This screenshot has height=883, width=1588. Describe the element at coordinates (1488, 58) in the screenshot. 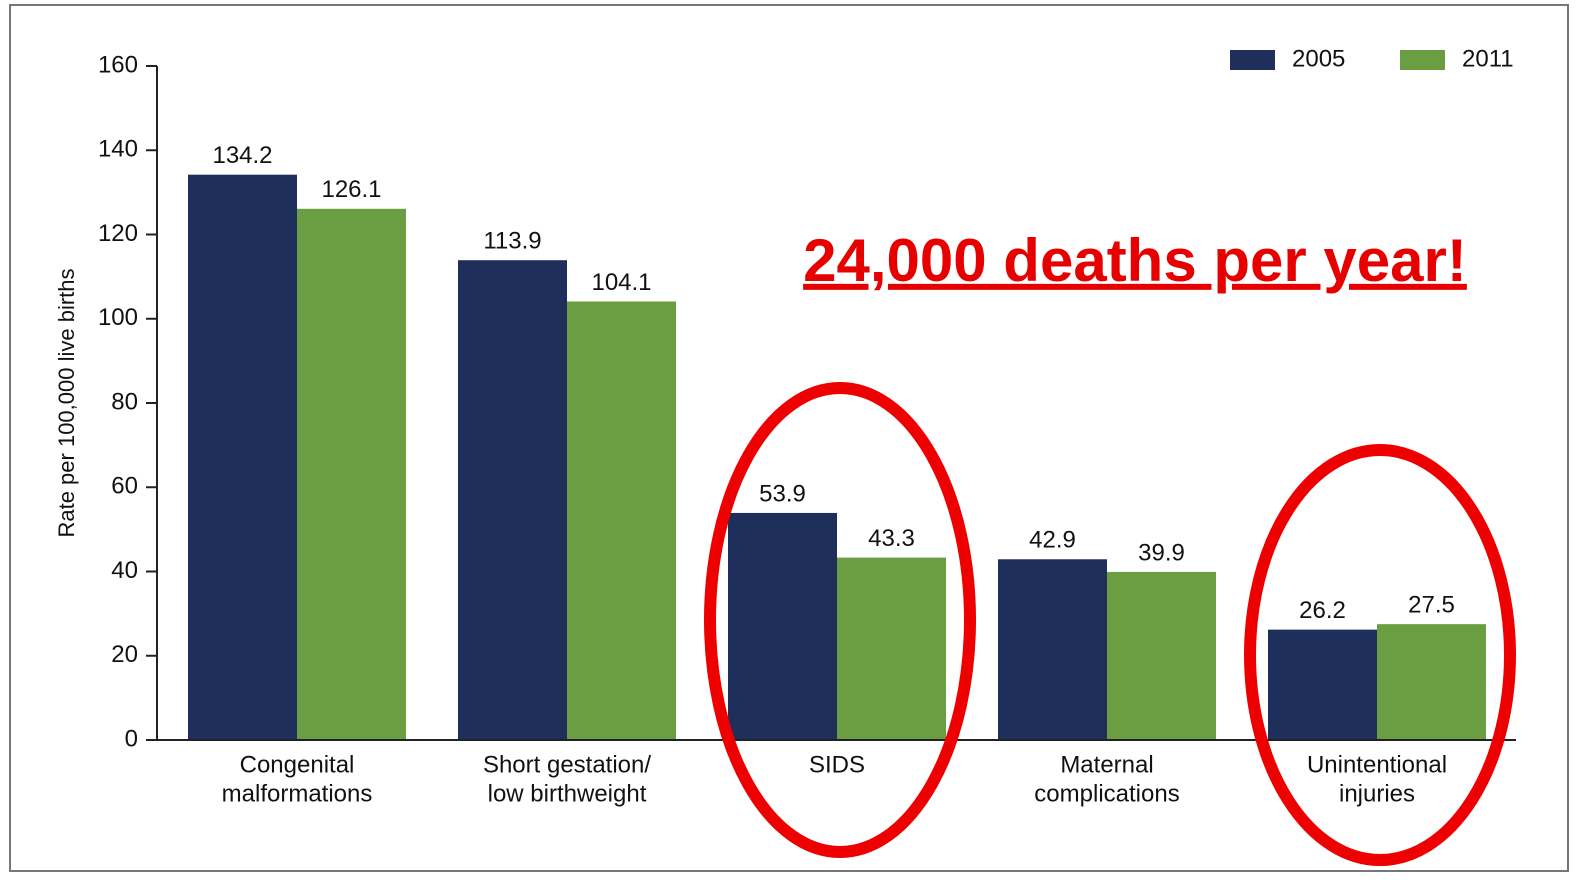

I see `legend-label: 2011` at that location.